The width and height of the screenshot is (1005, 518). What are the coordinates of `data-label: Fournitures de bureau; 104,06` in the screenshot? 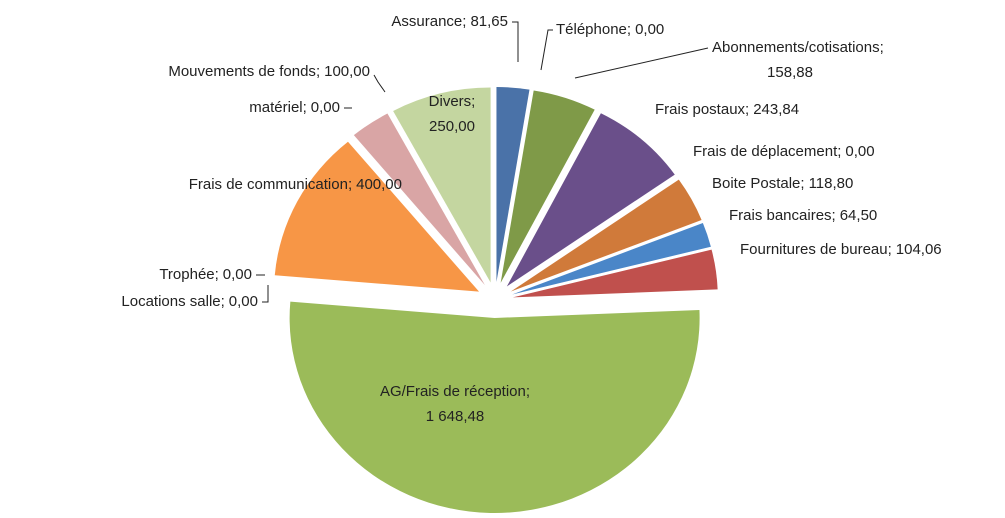 It's located at (841, 249).